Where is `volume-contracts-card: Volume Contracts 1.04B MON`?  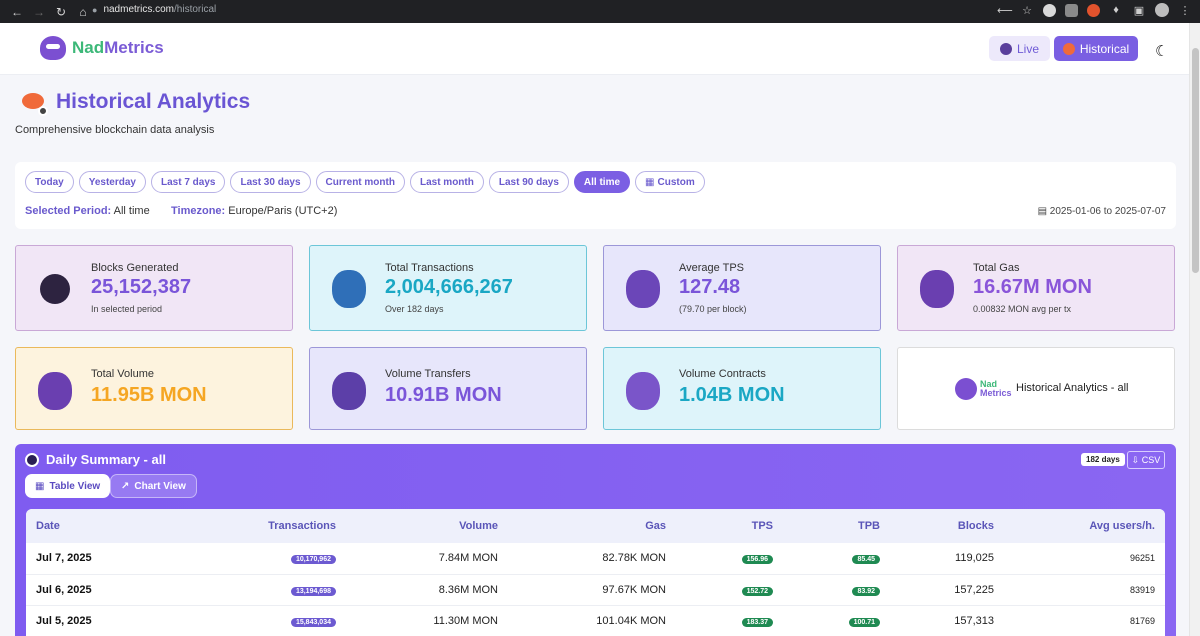 volume-contracts-card: Volume Contracts 1.04B MON is located at coordinates (742, 388).